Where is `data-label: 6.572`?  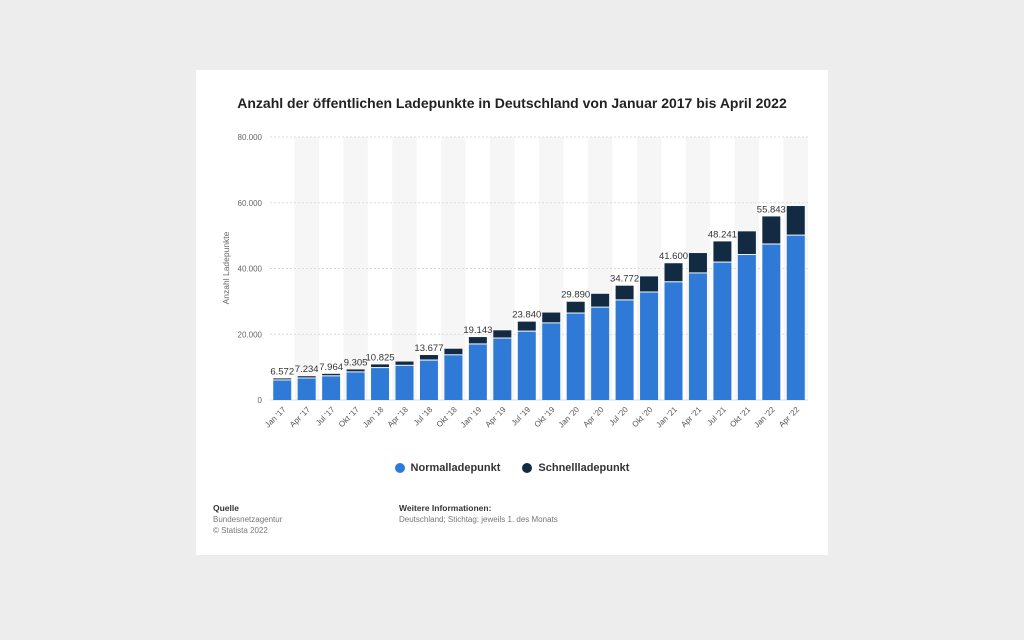 data-label: 6.572 is located at coordinates (282, 371).